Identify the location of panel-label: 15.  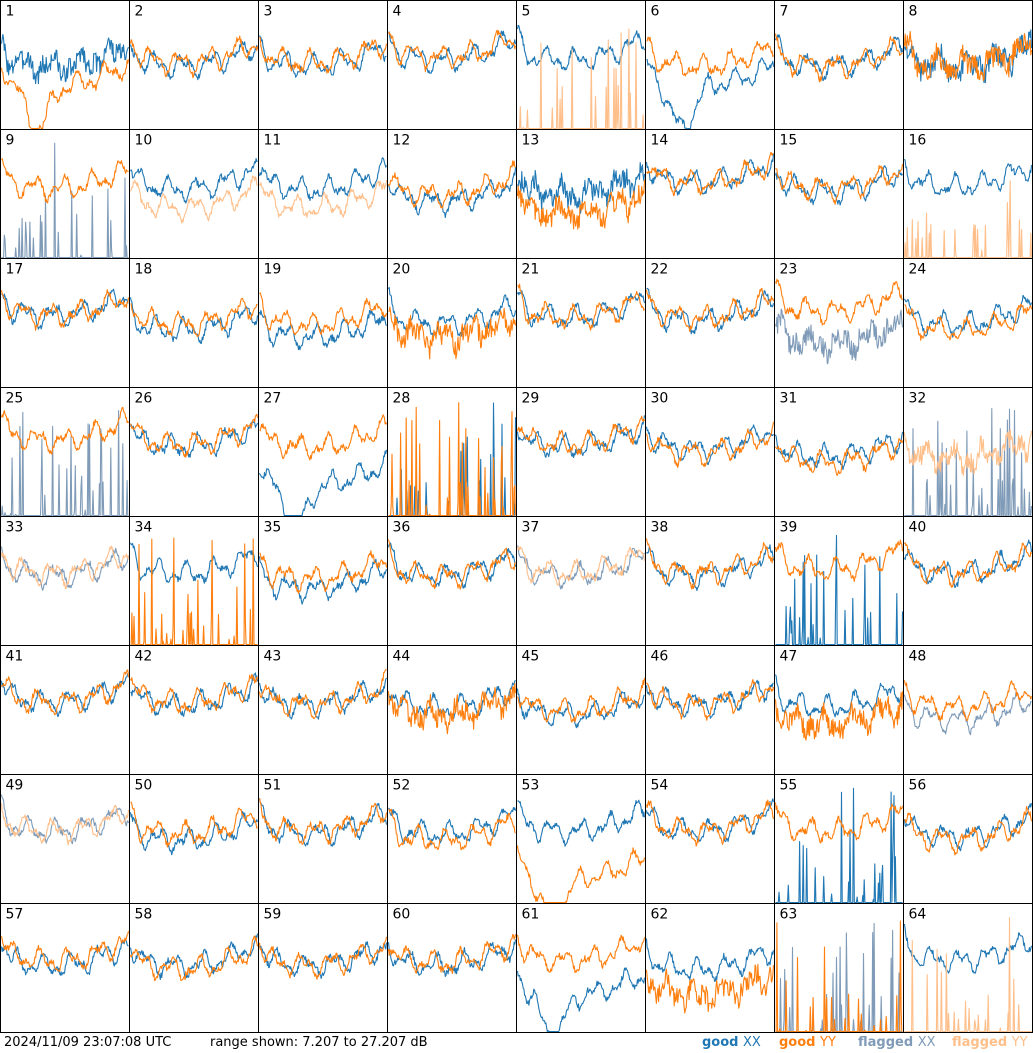
(789, 141).